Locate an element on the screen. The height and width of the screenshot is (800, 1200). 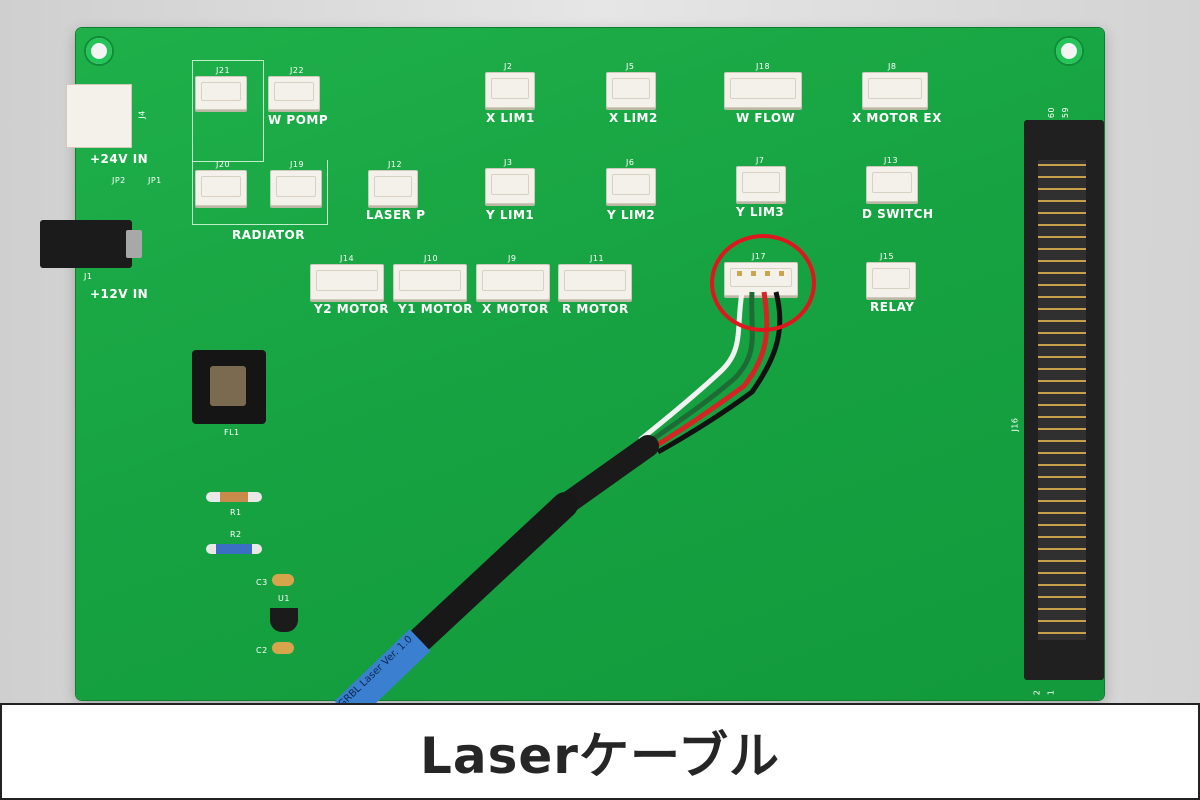
connector-label: Y LIM2 is located at coordinates (631, 215).